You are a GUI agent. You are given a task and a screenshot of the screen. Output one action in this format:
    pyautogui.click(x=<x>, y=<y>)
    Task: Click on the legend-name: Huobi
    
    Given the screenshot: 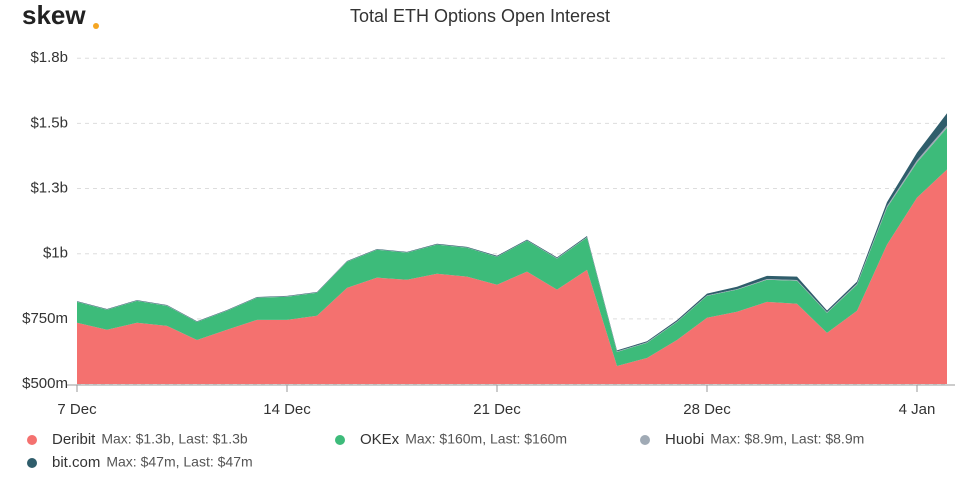 What is the action you would take?
    pyautogui.click(x=684, y=439)
    